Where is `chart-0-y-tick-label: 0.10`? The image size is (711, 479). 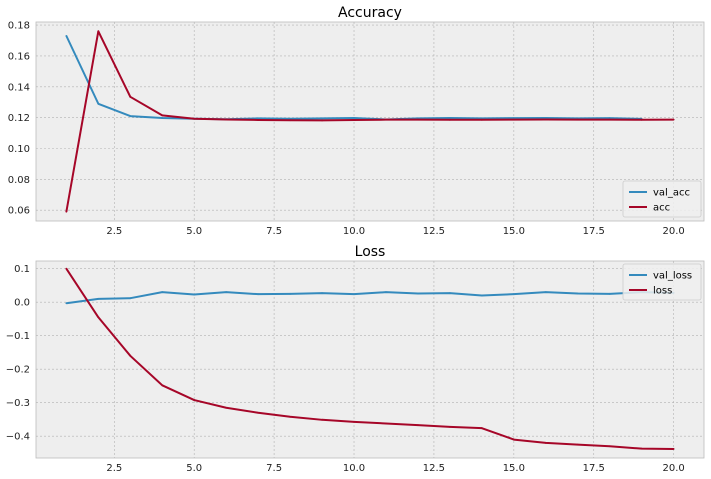 chart-0-y-tick-label: 0.10 is located at coordinates (19, 149).